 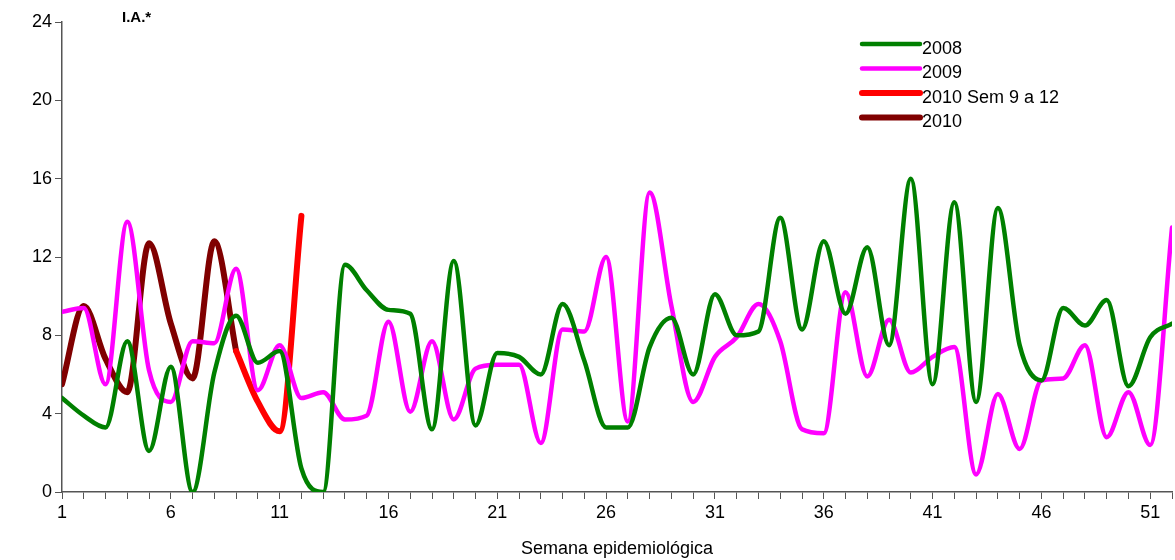 What do you see at coordinates (942, 47) in the screenshot?
I see `legend-label: 2008` at bounding box center [942, 47].